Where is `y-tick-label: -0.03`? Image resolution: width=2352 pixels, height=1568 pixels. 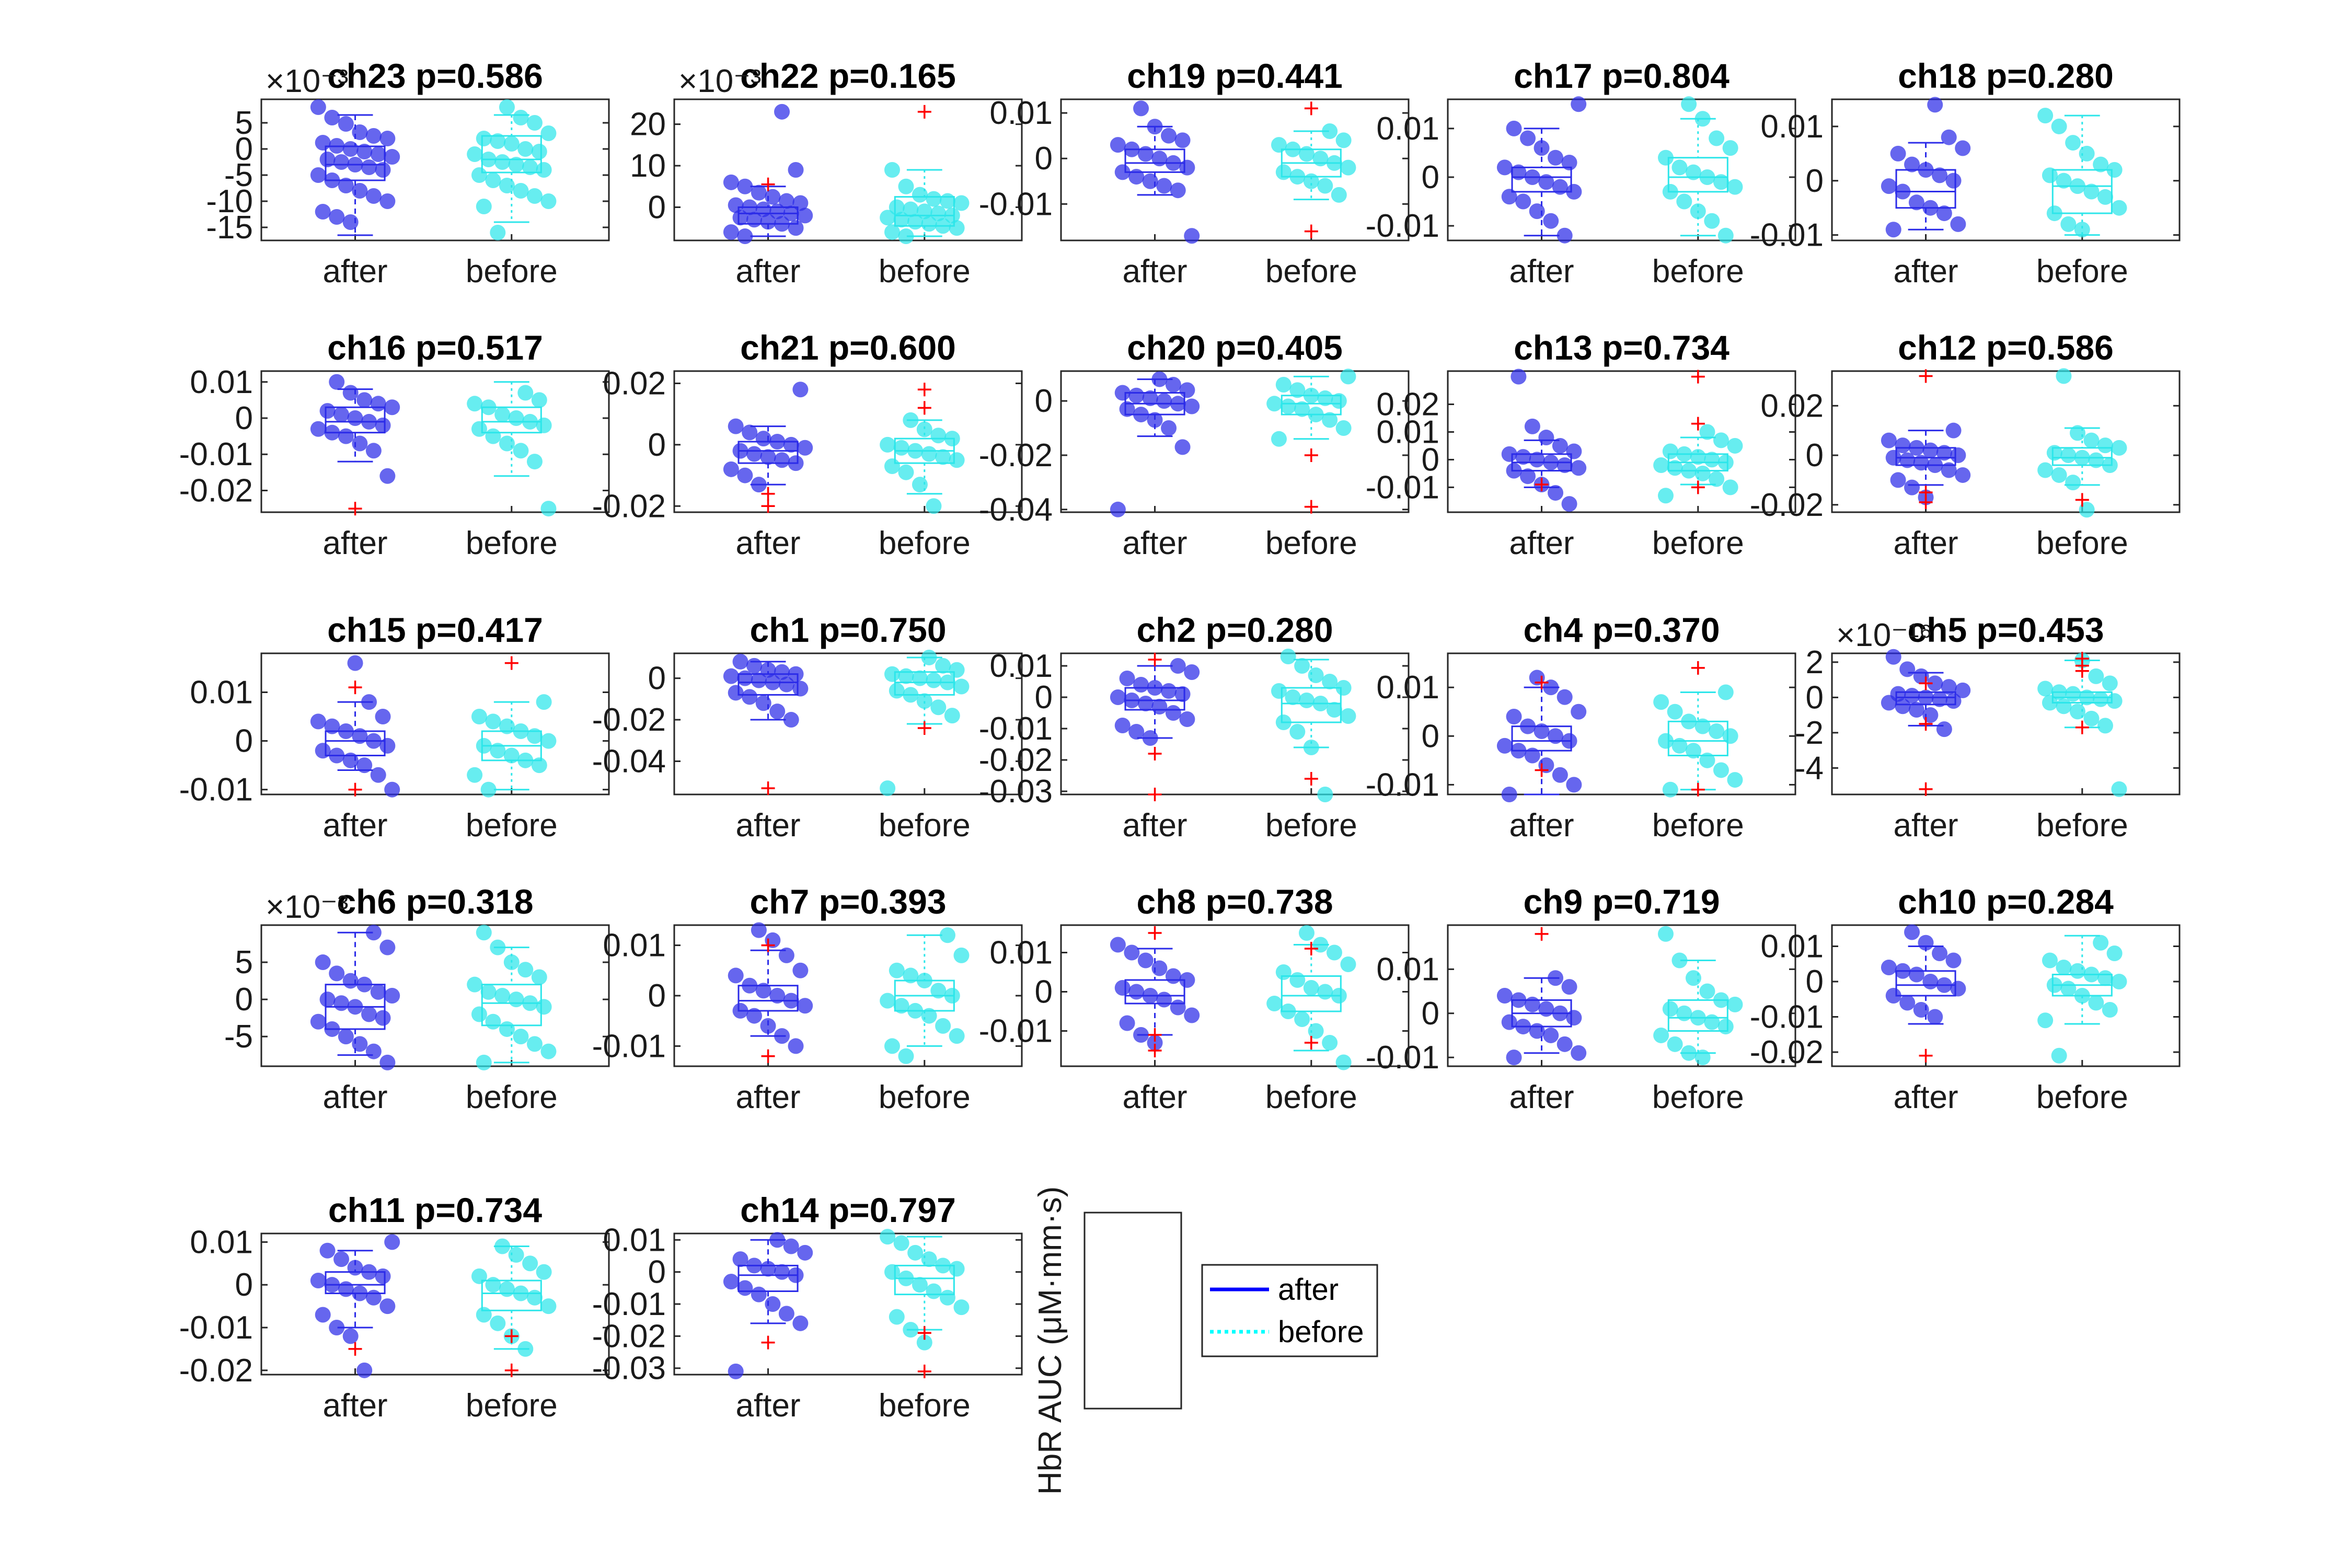 y-tick-label: -0.03 is located at coordinates (1016, 792).